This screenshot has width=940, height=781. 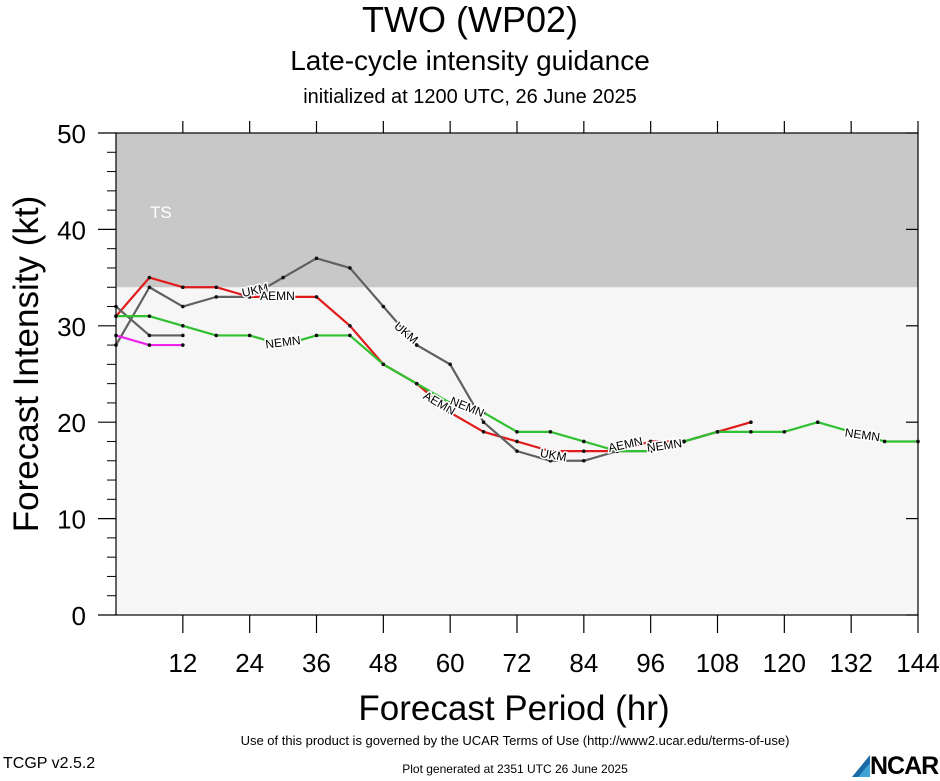 I want to click on y-tick-label: 30, so click(x=71, y=327).